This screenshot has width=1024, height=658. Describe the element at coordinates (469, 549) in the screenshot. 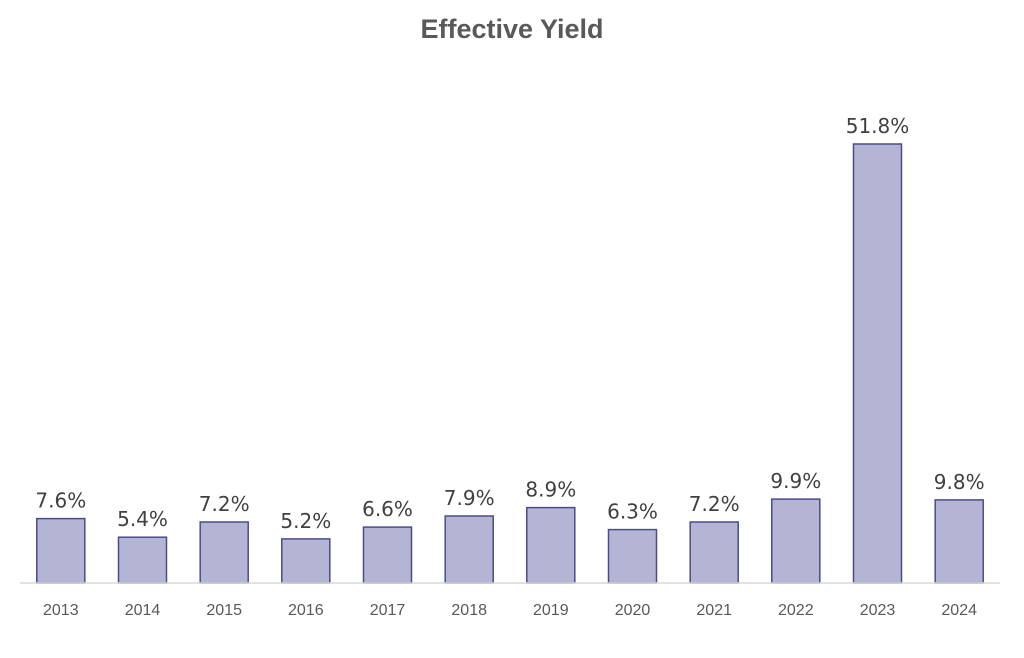

I see `bar-2018` at that location.